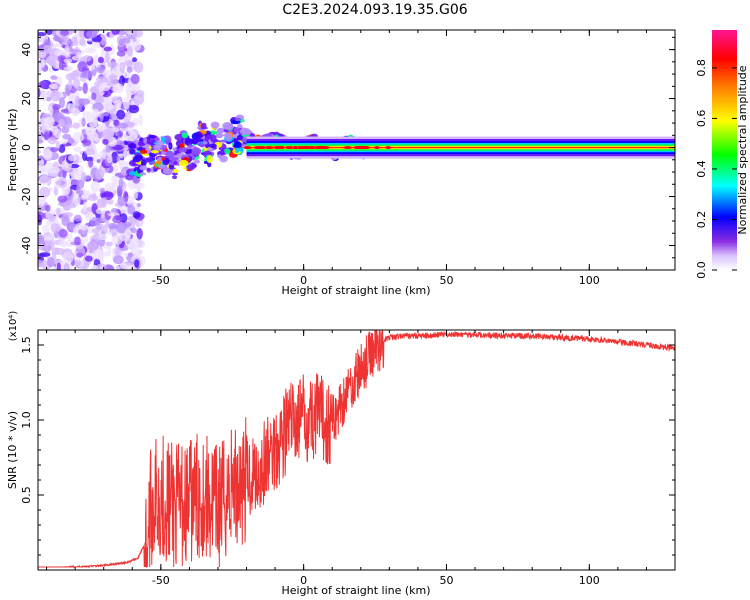  What do you see at coordinates (355, 590) in the screenshot?
I see `snr-x-label: Height of straight line (km)` at bounding box center [355, 590].